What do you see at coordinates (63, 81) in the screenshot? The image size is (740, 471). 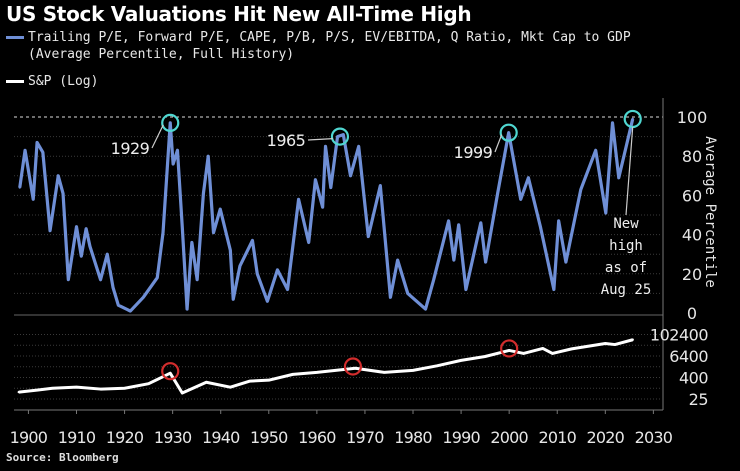 I see `legend-sp-label: S&P (Log)` at bounding box center [63, 81].